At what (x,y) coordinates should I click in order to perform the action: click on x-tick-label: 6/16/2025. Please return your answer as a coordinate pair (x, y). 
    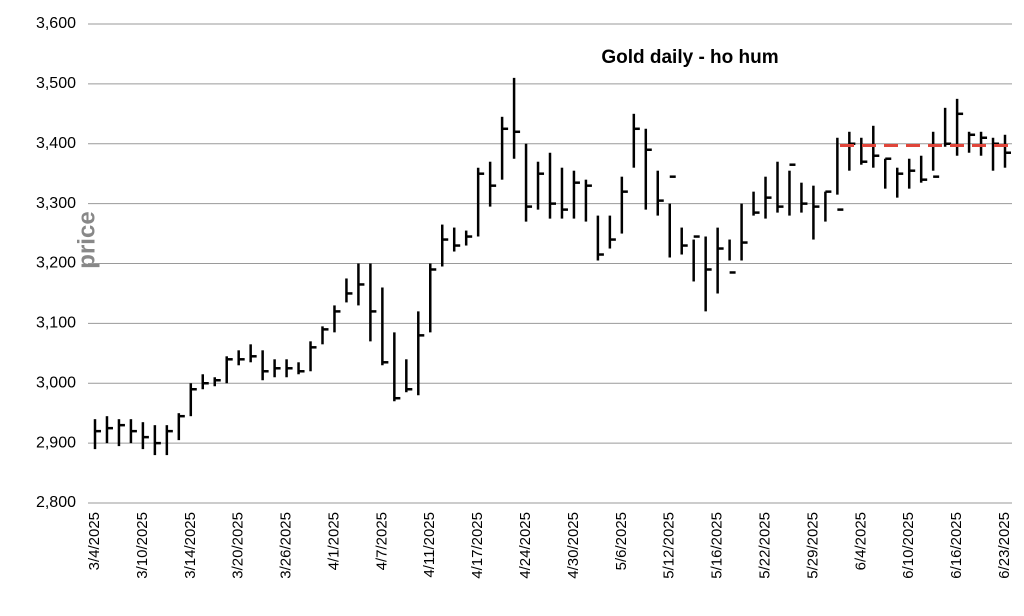
    Looking at the image, I should click on (956, 545).